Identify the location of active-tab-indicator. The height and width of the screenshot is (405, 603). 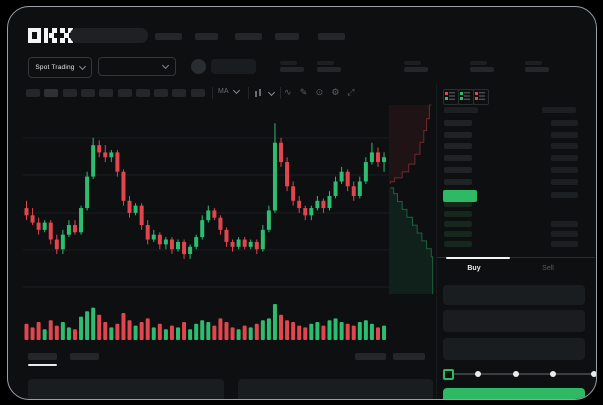
(478, 258).